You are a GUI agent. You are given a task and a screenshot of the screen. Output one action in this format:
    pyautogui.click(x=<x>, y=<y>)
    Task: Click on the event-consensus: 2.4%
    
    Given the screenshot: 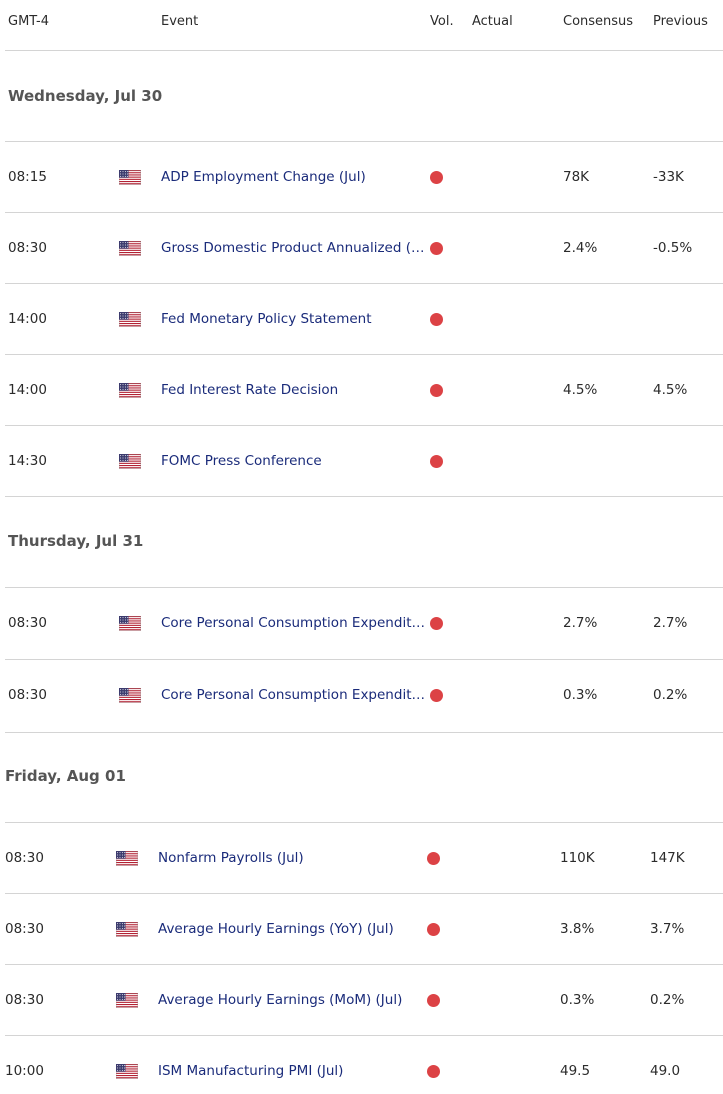 What is the action you would take?
    pyautogui.click(x=580, y=248)
    